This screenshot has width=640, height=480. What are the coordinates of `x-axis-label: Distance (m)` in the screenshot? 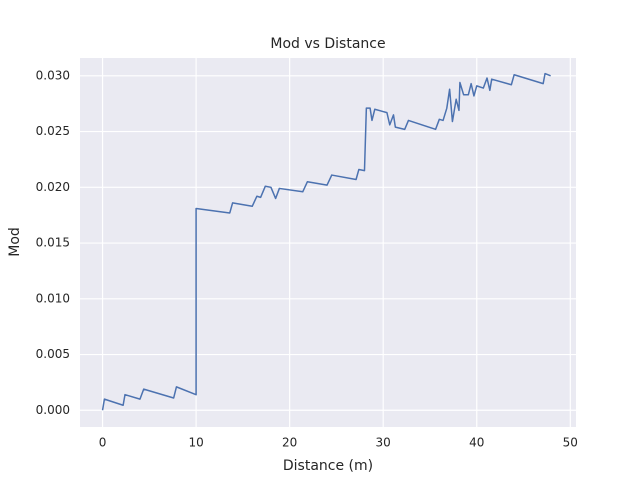 It's located at (328, 466).